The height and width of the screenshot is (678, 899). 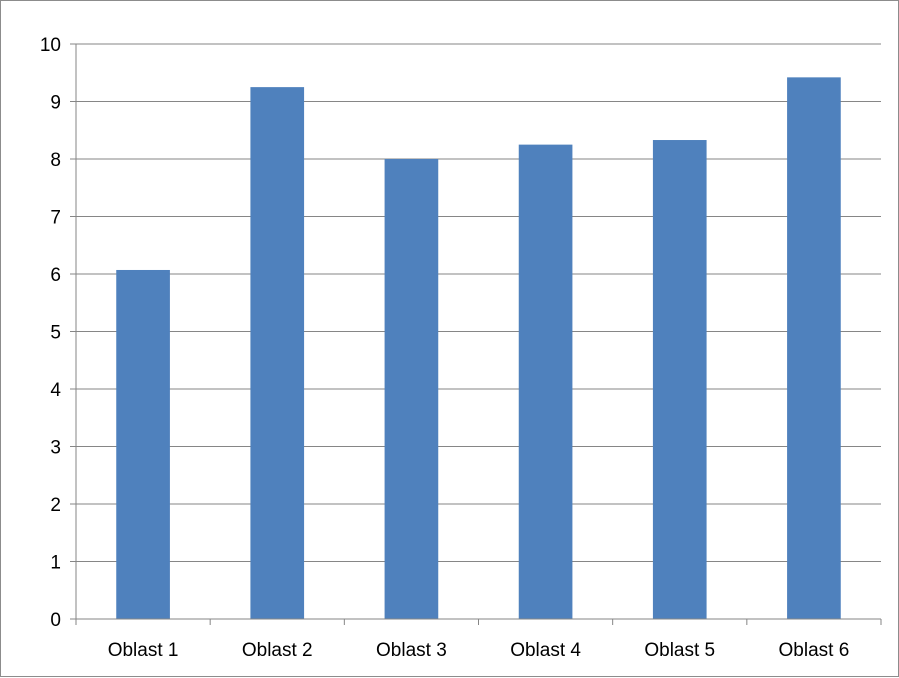 I want to click on y-tick-label-1: 1, so click(x=55, y=563).